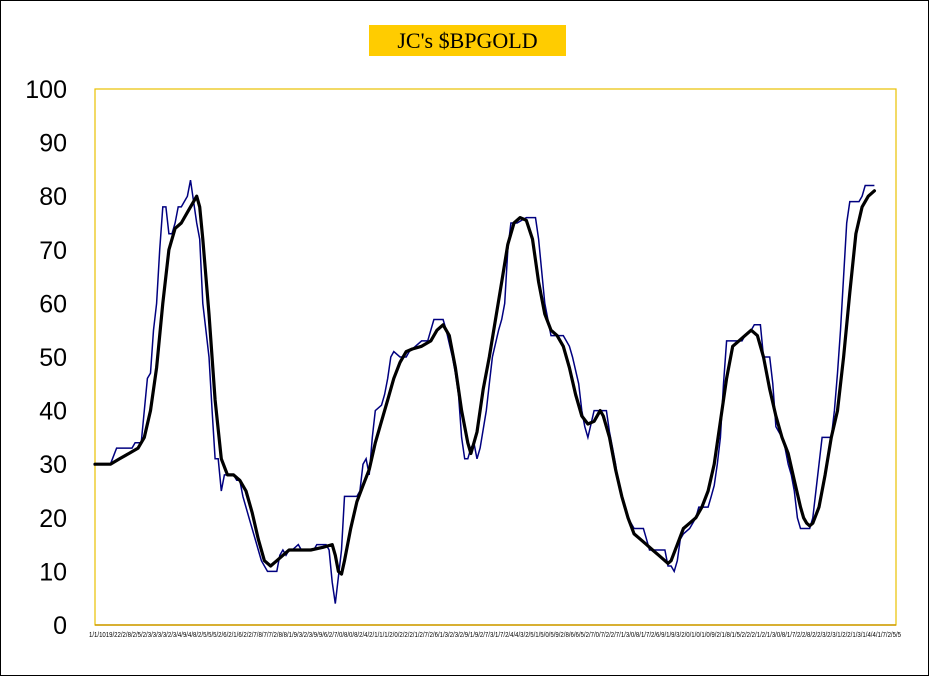 This screenshot has width=929, height=676. I want to click on chart-title: JC's $BPGOLD, so click(467, 40).